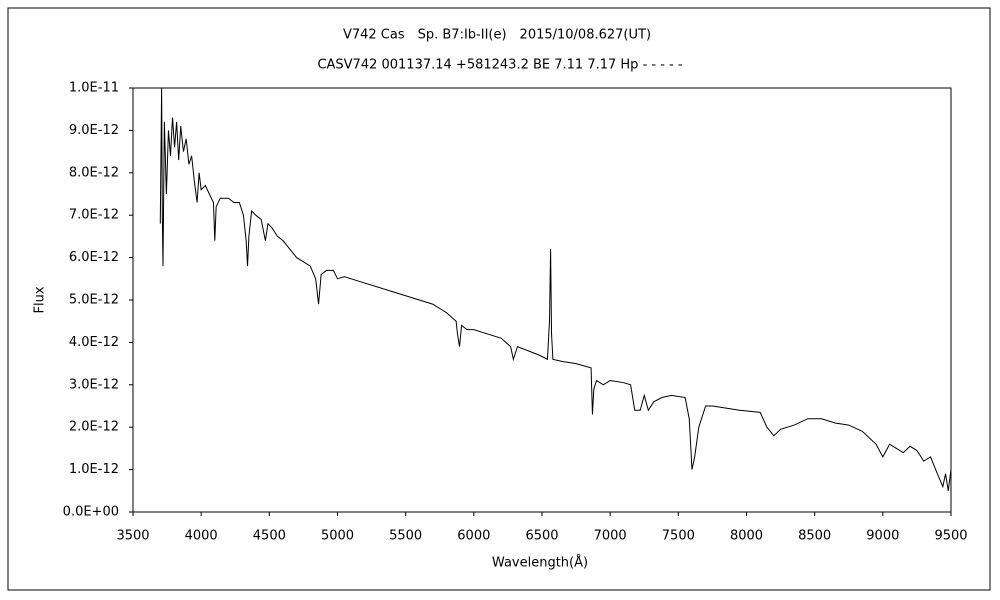 Image resolution: width=1000 pixels, height=600 pixels. I want to click on x-axis-label: Wavelength(Å), so click(540, 563).